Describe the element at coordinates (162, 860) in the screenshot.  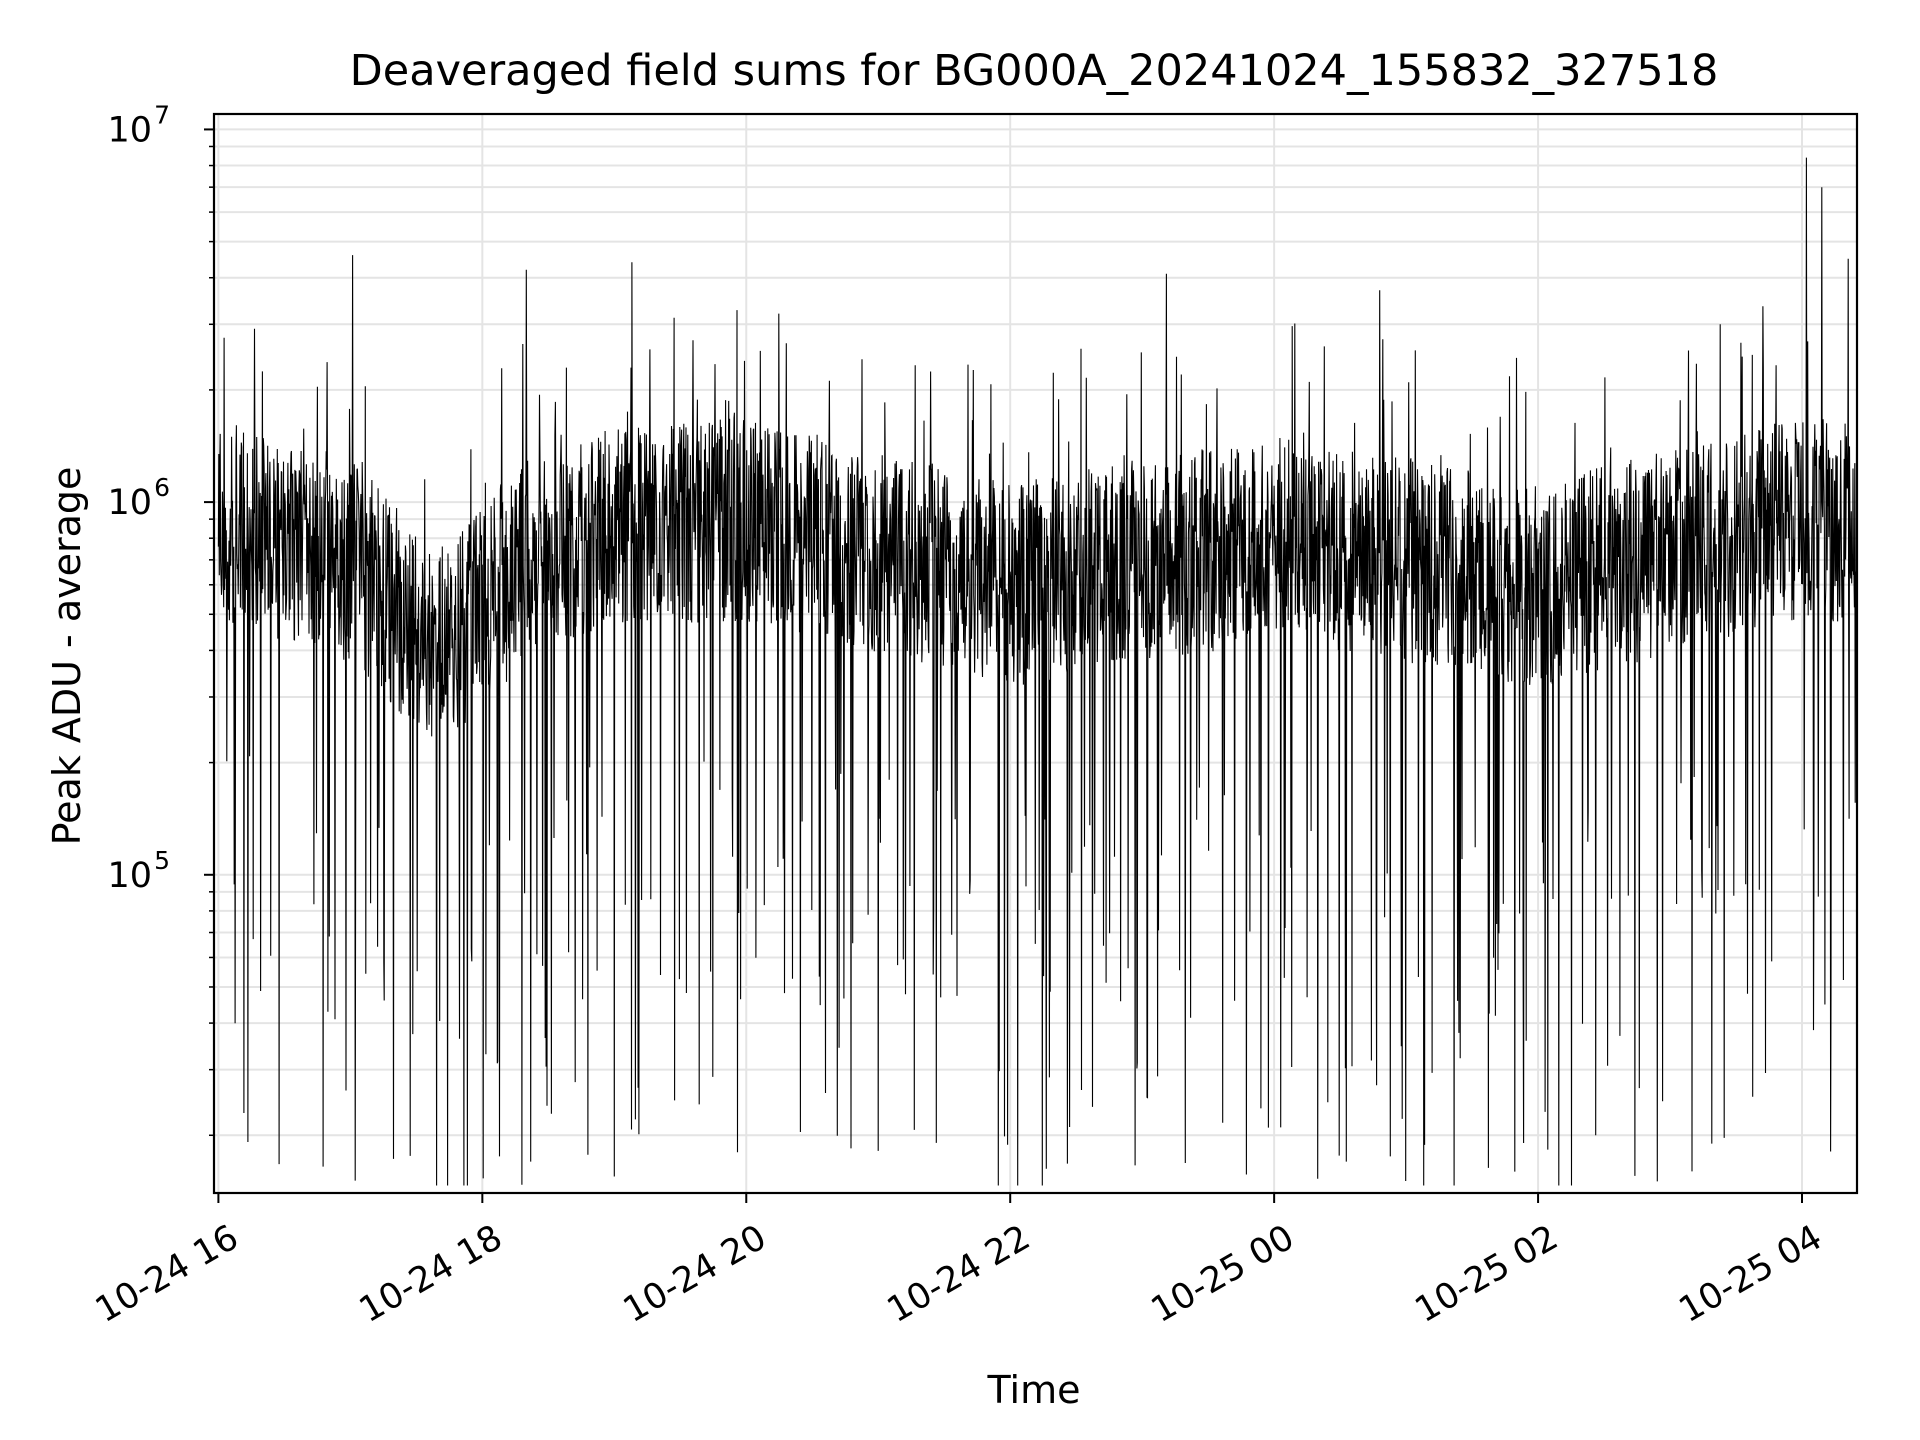
I see `y-tick-exponent: 5` at that location.